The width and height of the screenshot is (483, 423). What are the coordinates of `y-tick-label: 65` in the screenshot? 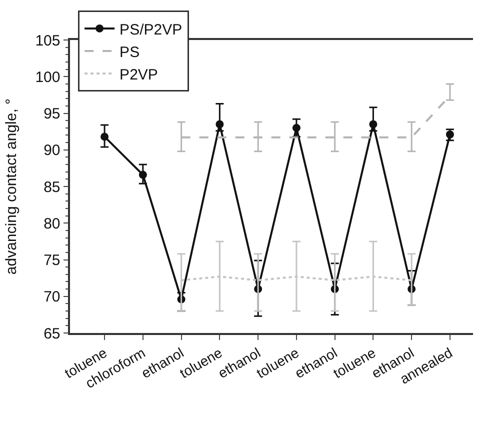 It's located at (52, 333).